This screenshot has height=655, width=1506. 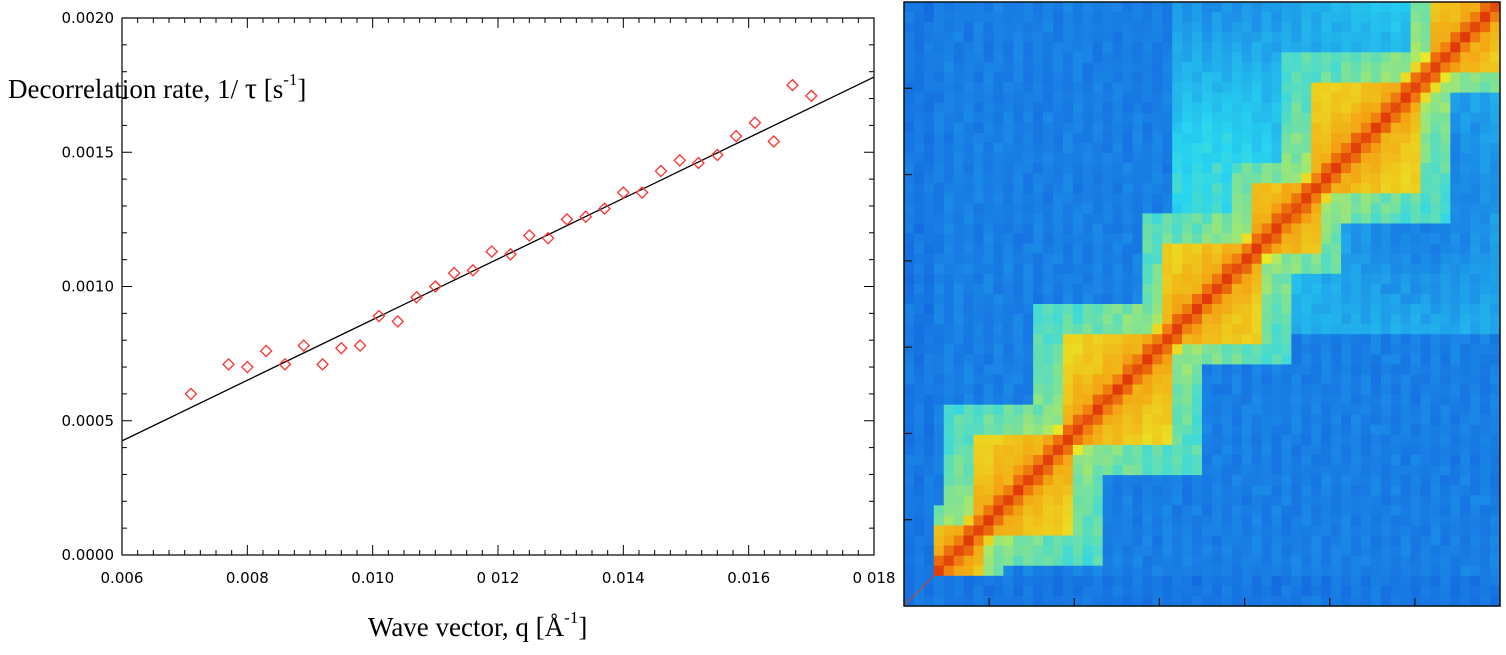 What do you see at coordinates (623, 578) in the screenshot?
I see `x-tick-label: 0.014` at bounding box center [623, 578].